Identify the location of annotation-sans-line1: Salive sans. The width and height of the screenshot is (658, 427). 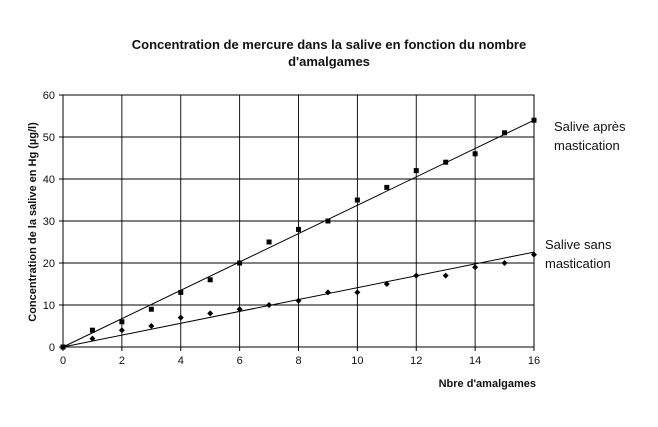
(578, 244).